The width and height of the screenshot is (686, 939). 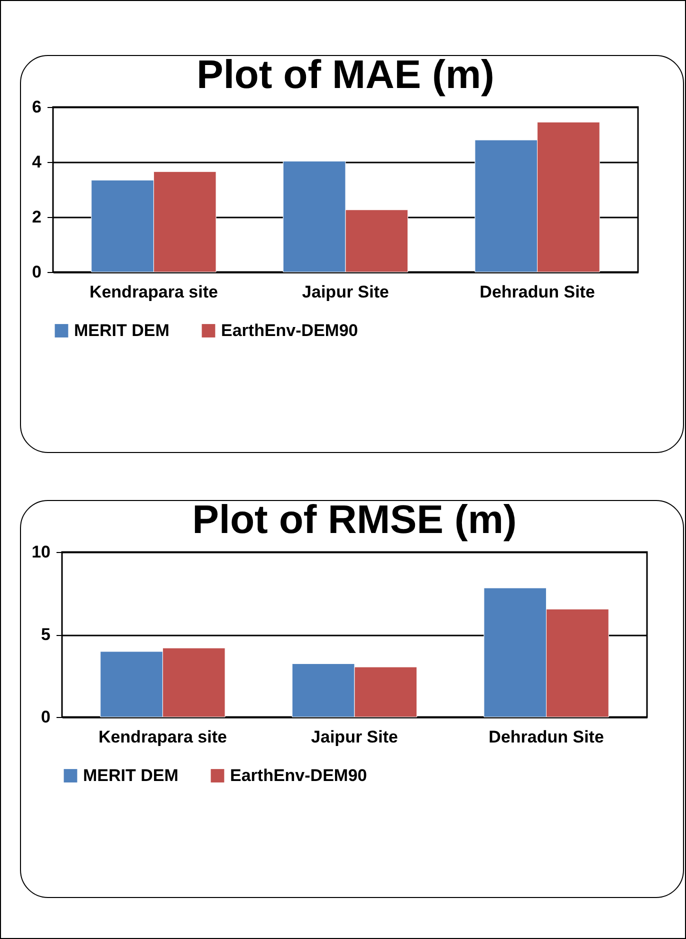 What do you see at coordinates (354, 520) in the screenshot?
I see `chart-title: Plot of RMSE (m)` at bounding box center [354, 520].